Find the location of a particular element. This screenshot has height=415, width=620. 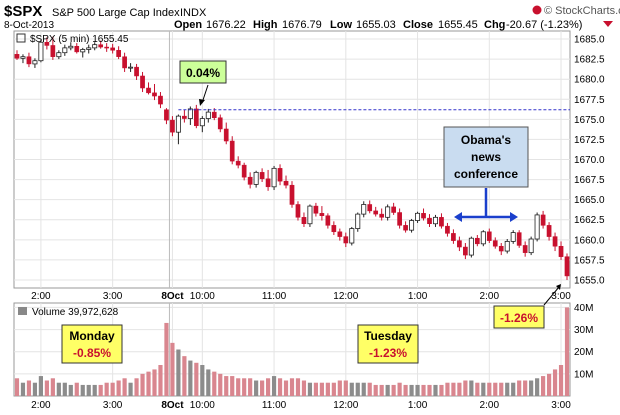

volume-legend: Volume 39,972,628 is located at coordinates (68, 312).